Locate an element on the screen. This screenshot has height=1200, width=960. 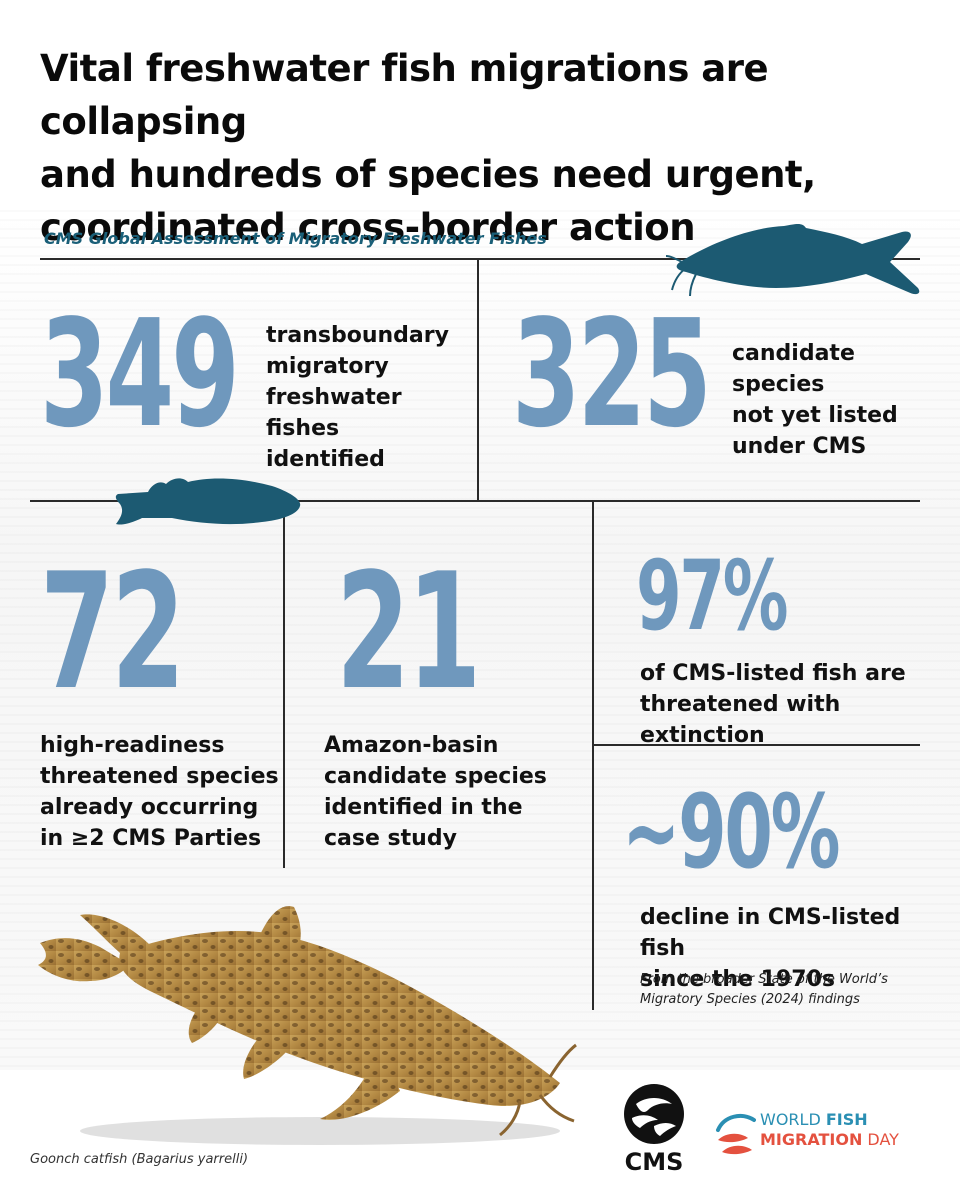
cms-logo: CMS is located at coordinates (654, 1132).